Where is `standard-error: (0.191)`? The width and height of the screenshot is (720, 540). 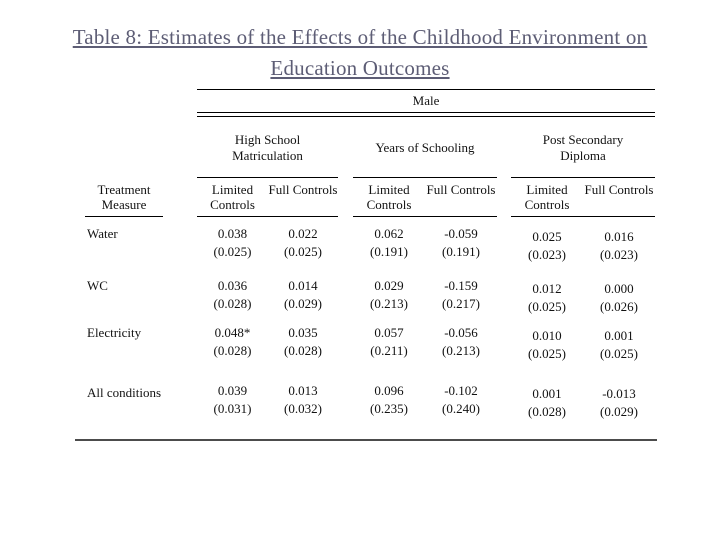
standard-error: (0.191) is located at coordinates (461, 251).